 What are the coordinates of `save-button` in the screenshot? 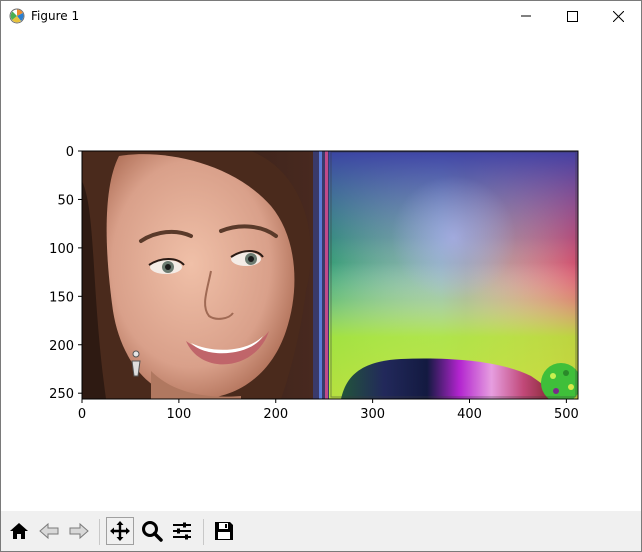 It's located at (224, 531).